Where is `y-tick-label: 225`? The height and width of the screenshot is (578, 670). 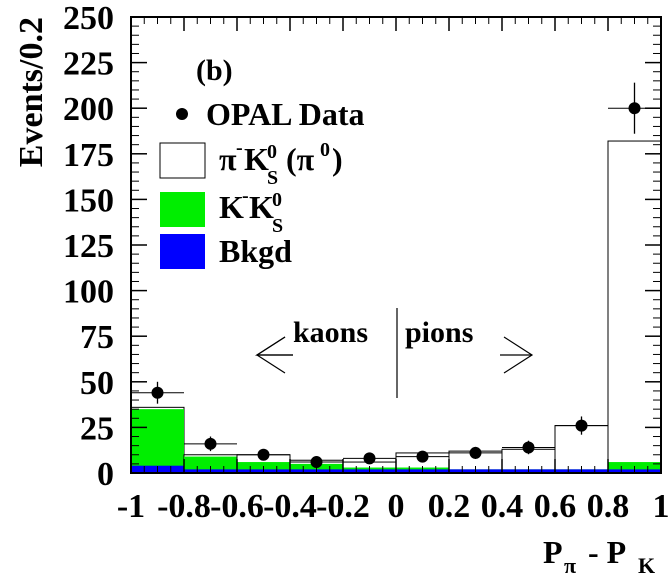
y-tick-label: 225 is located at coordinates (88, 64).